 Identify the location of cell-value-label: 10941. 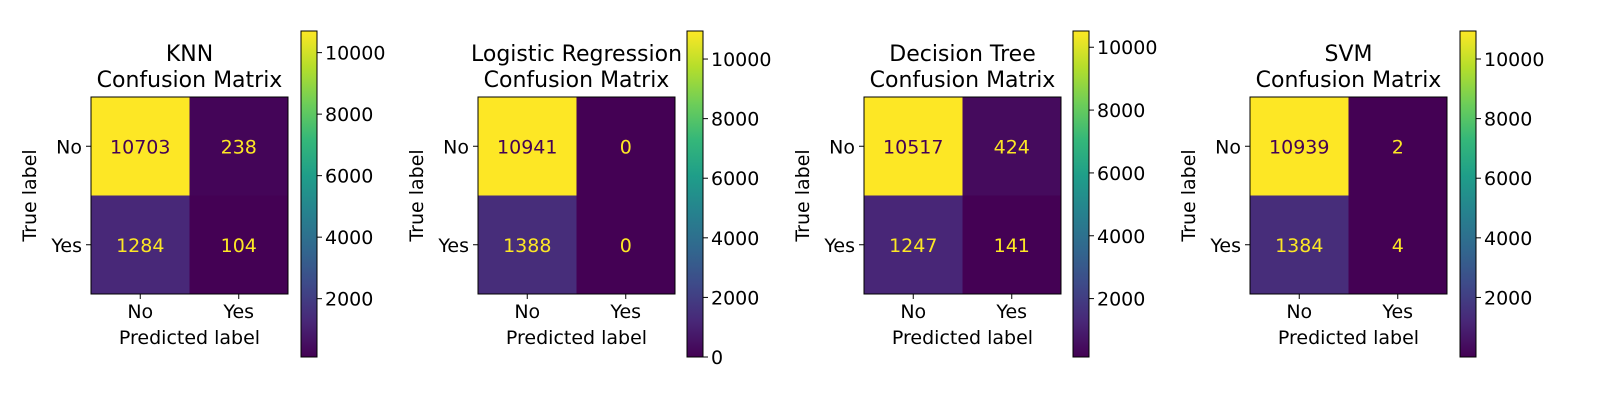
(527, 147).